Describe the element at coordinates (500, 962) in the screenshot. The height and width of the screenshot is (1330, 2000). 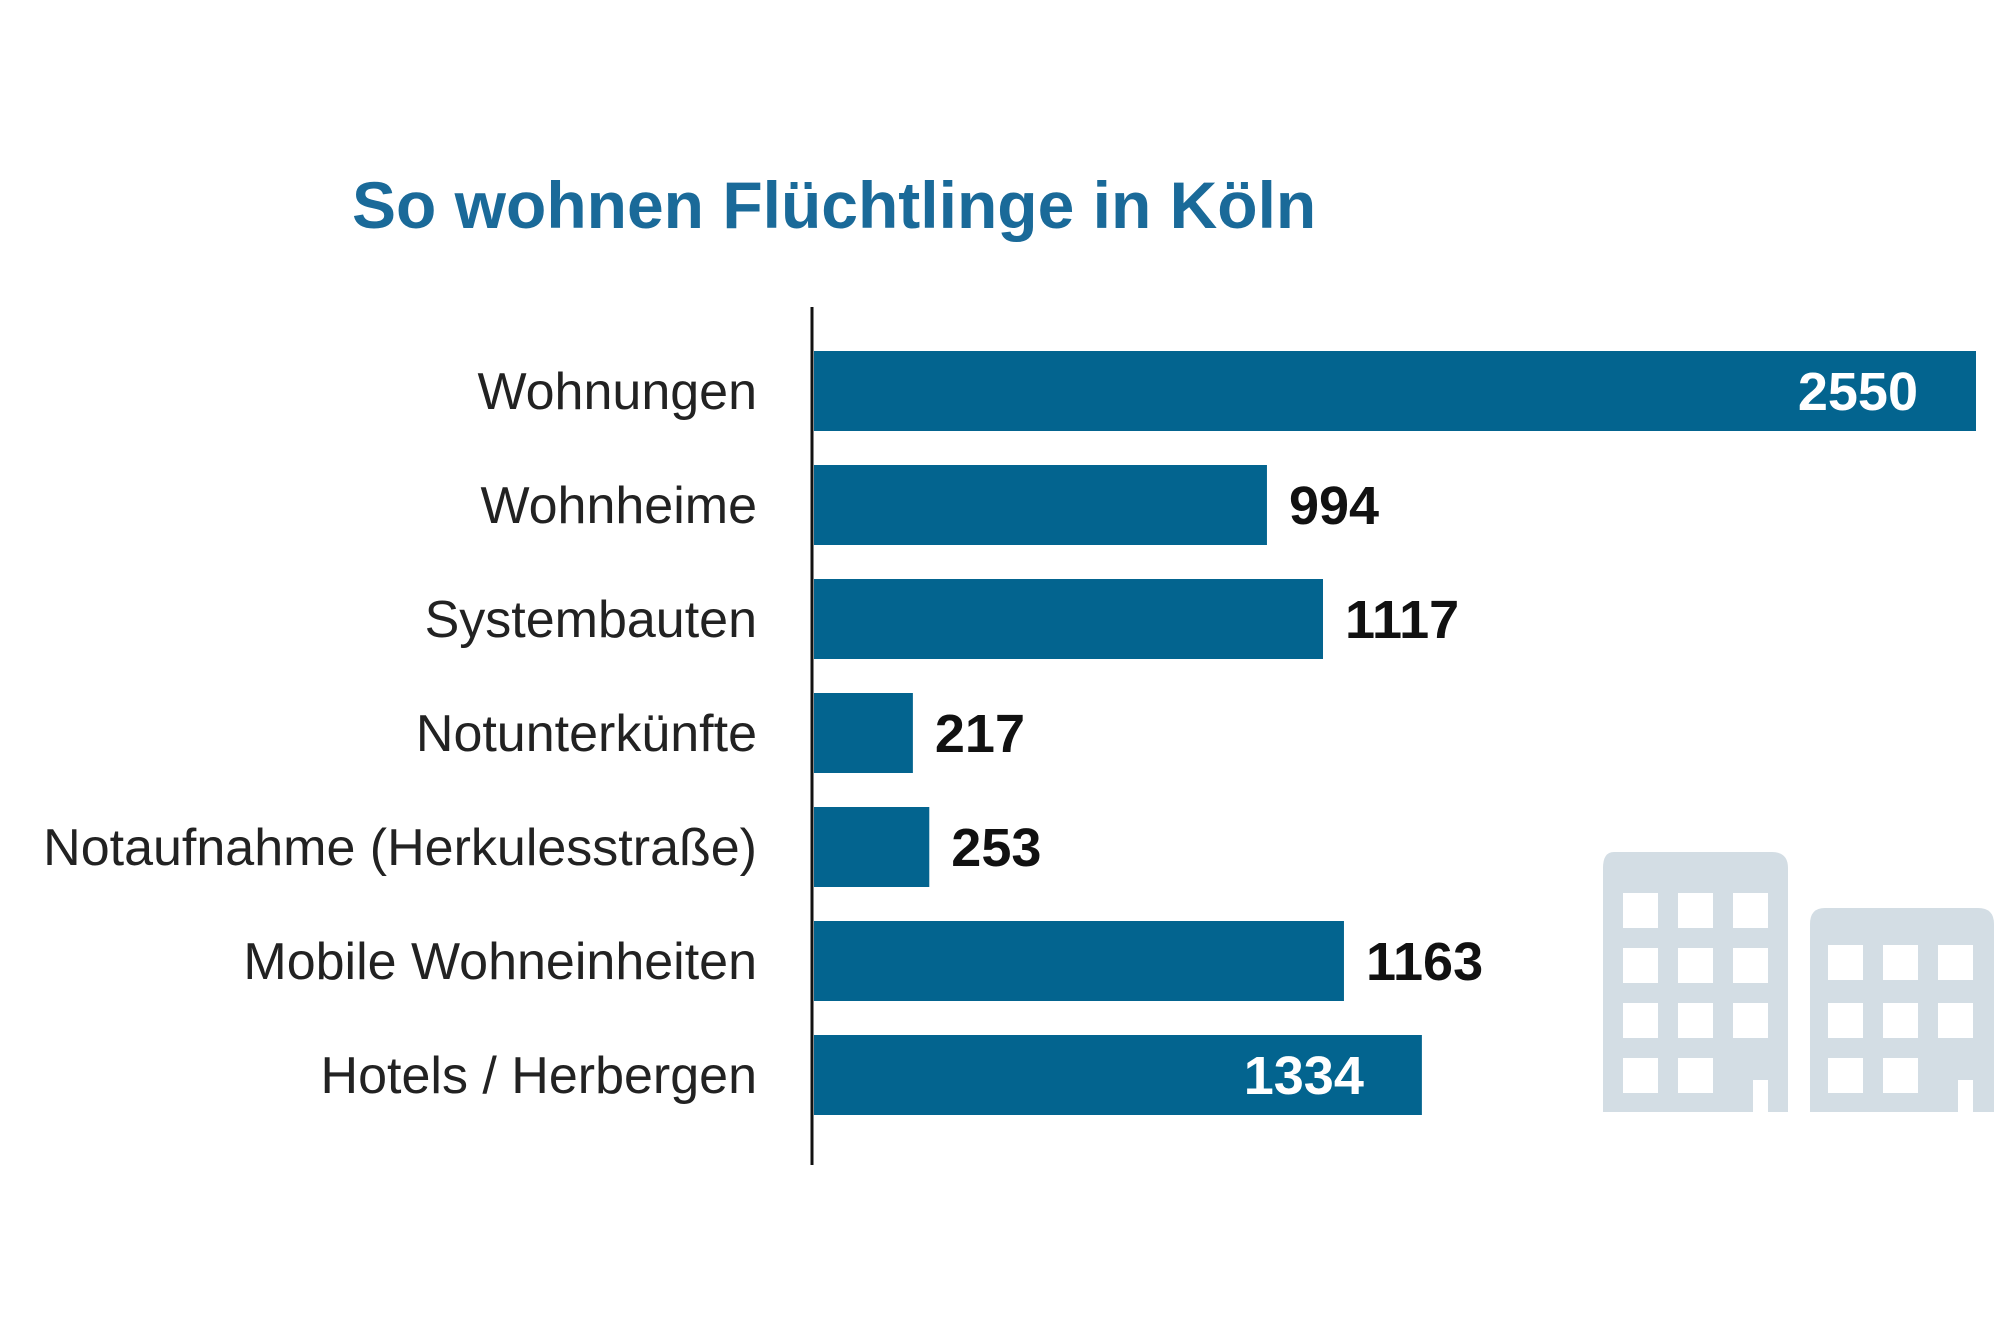
I see `category-label-5: Mobile Wohneinheiten` at that location.